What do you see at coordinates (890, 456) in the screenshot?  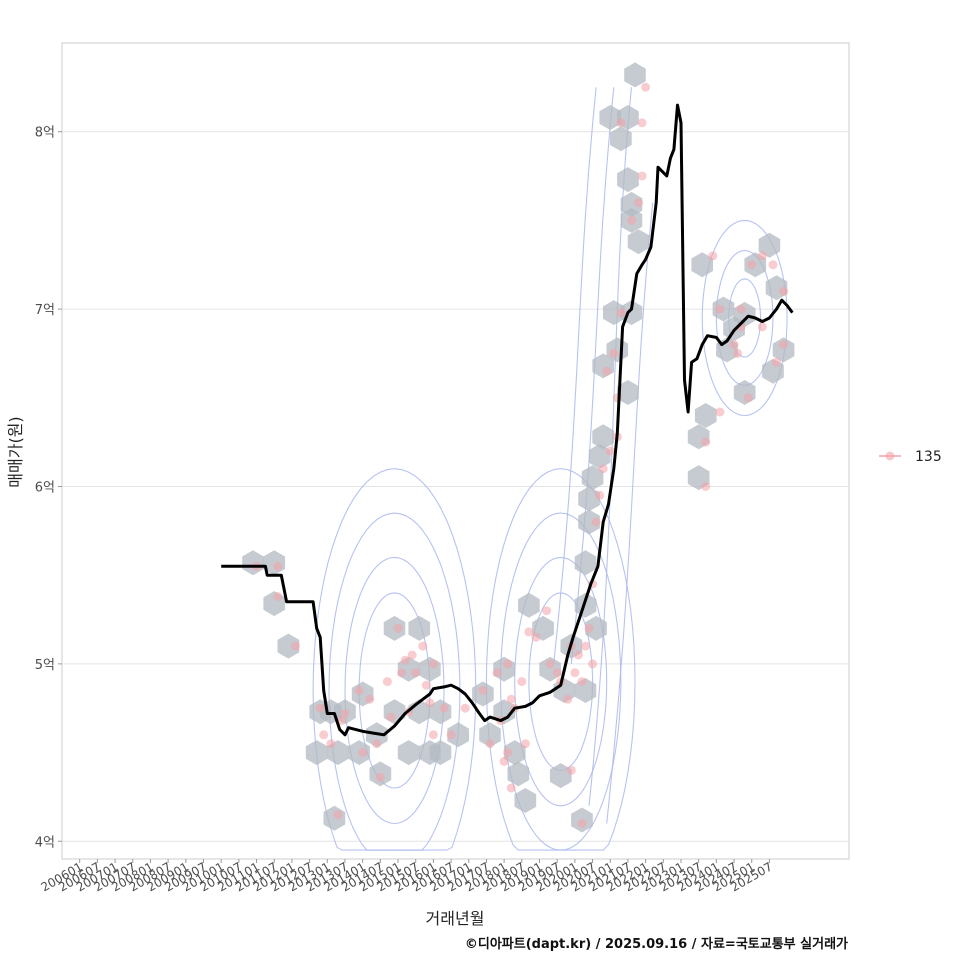 I see `legend-key-point` at bounding box center [890, 456].